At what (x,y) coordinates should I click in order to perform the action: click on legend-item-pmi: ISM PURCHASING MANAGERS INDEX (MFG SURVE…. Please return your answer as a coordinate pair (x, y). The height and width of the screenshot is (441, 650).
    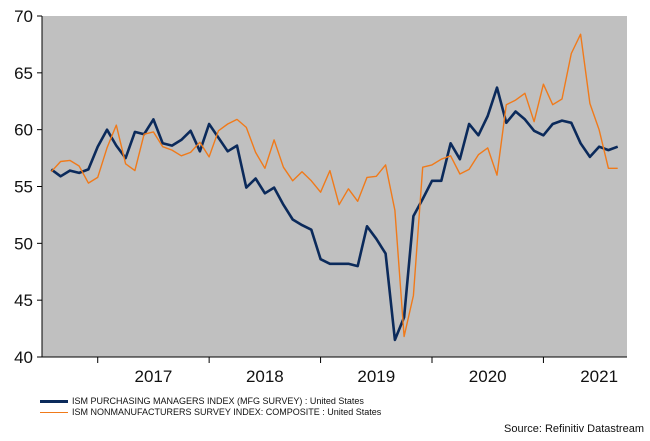
    Looking at the image, I should click on (210, 401).